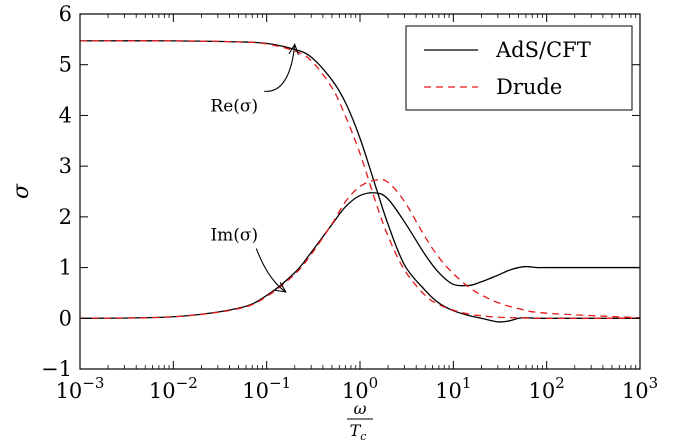 This screenshot has height=447, width=684. Describe the element at coordinates (21, 191) in the screenshot. I see `y-axis-label: σ` at that location.